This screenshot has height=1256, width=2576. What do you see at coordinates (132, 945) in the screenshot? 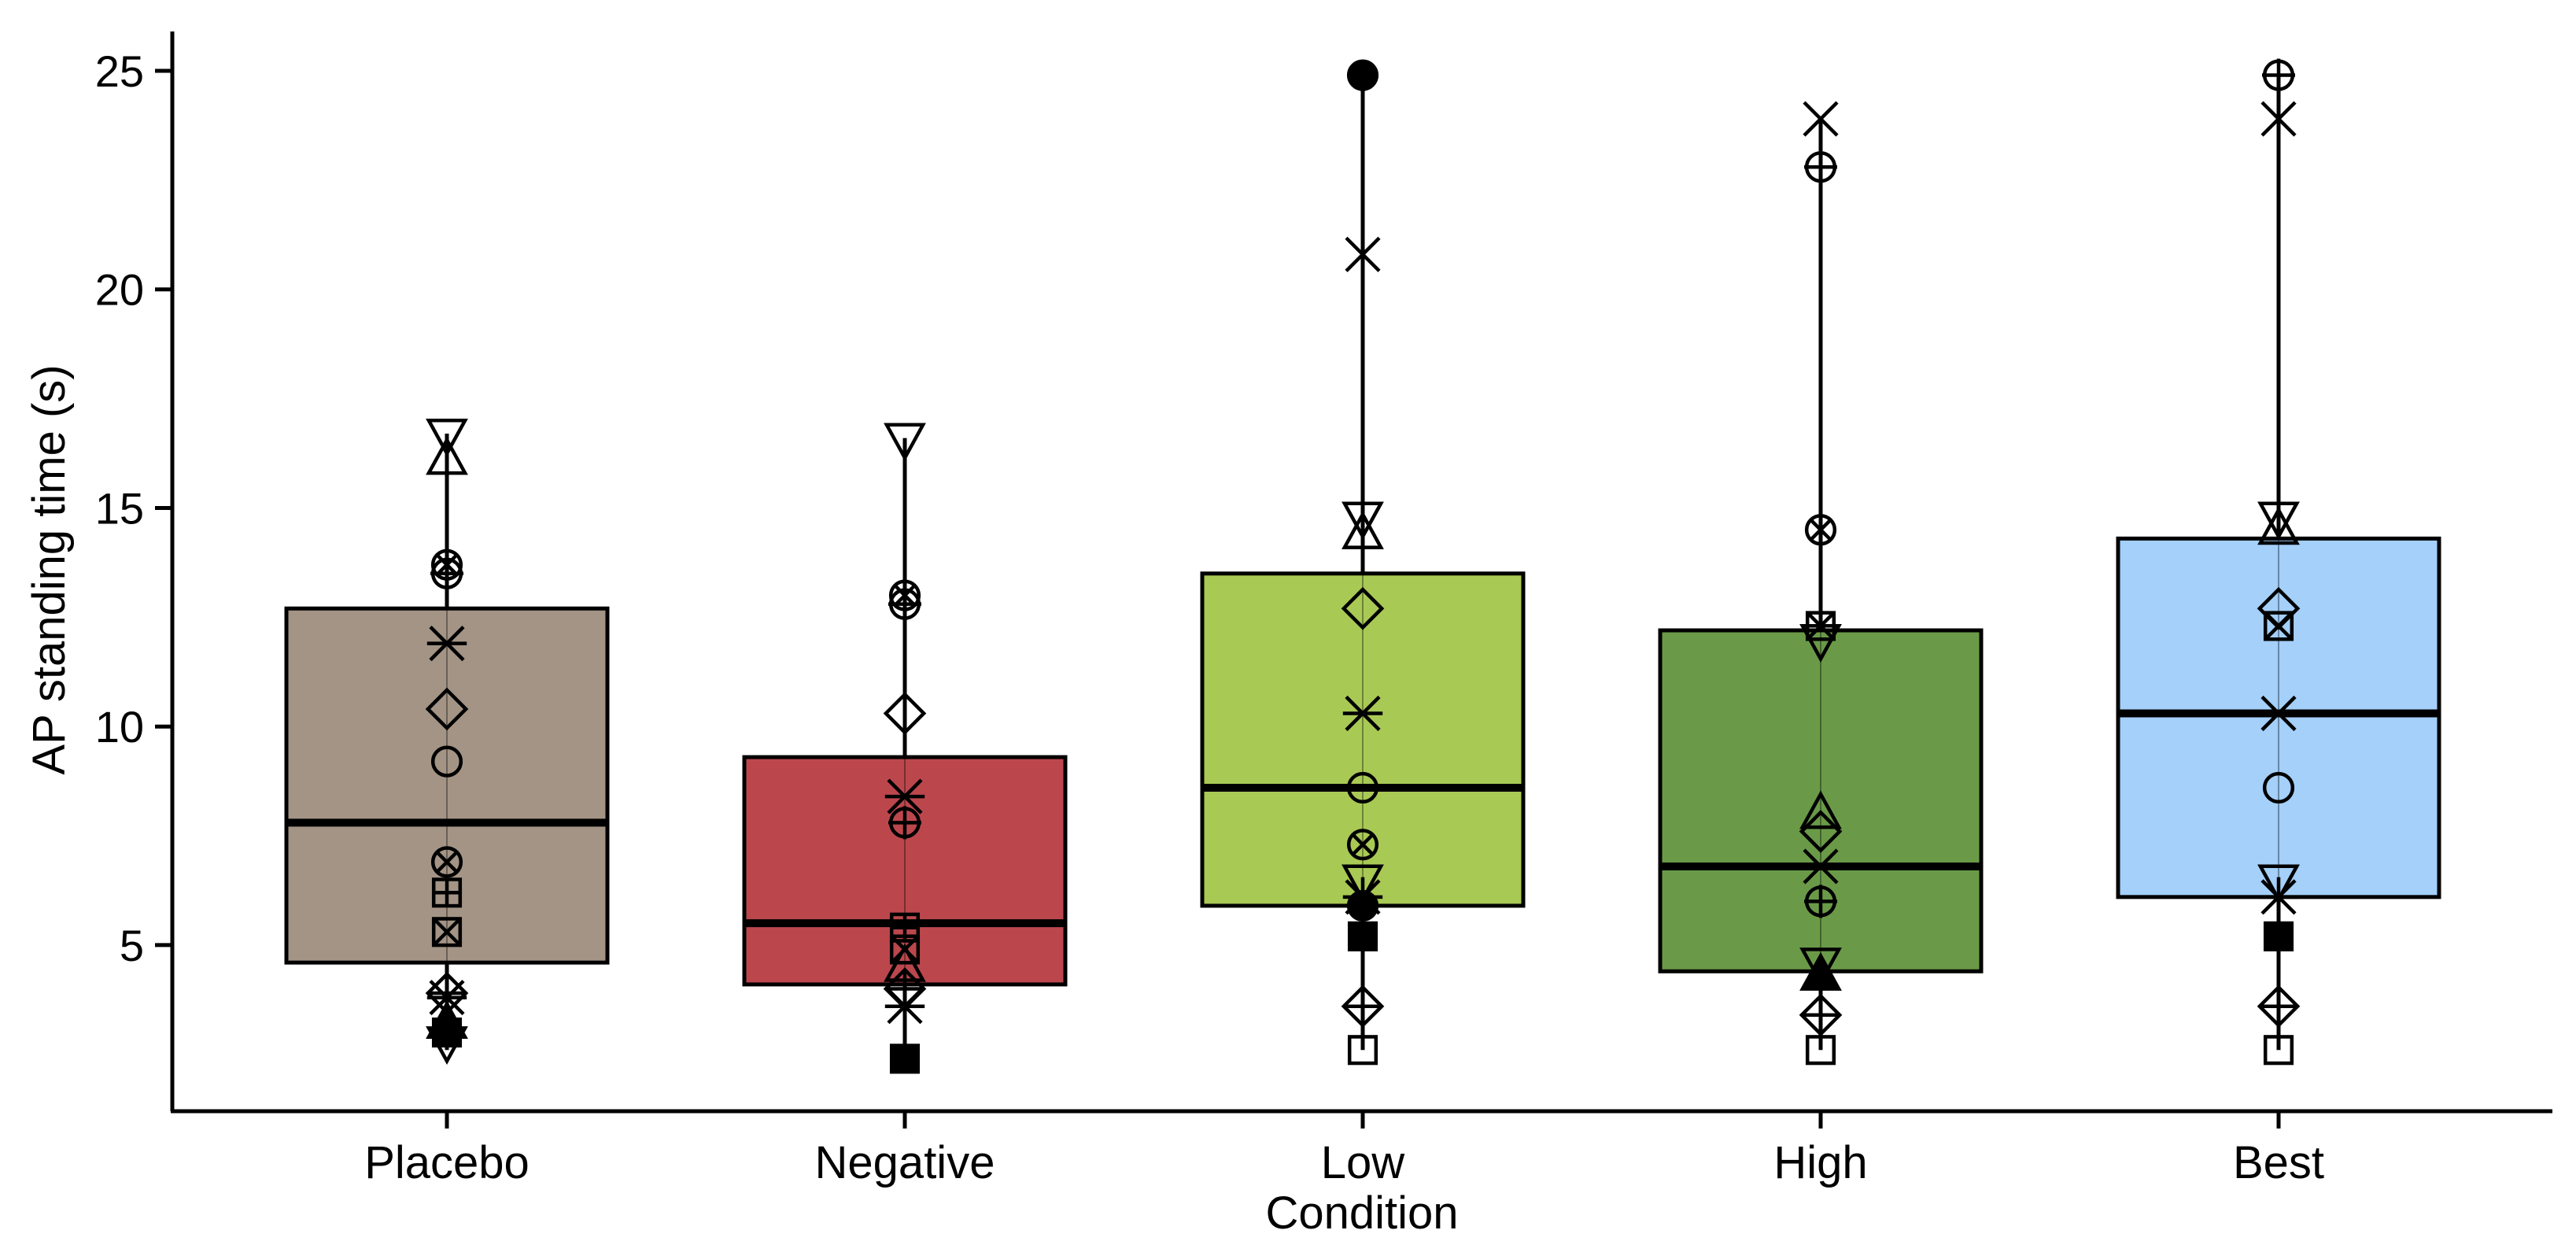
I see `y-tick-label: 5` at bounding box center [132, 945].